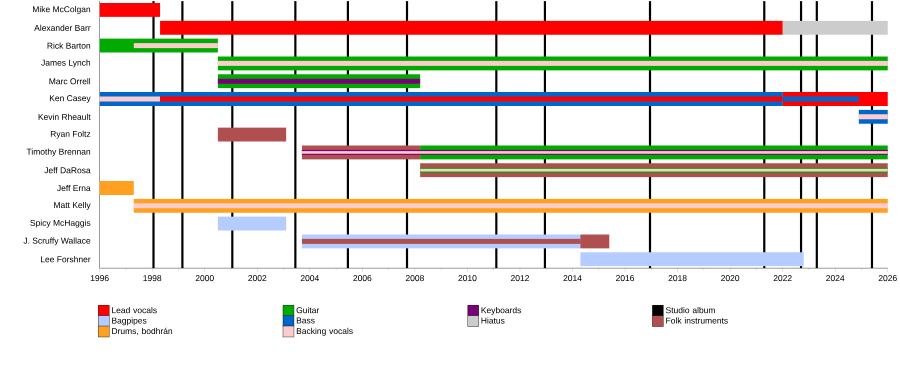 The height and width of the screenshot is (366, 900). I want to click on legend-label: Keyboards, so click(502, 311).